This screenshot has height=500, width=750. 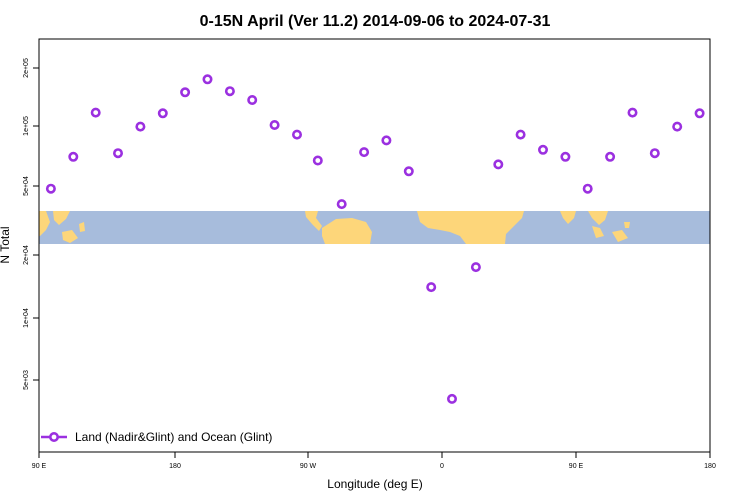 What do you see at coordinates (31, 224) in the screenshot?
I see `y-axis: 5e+03 1e+04 2e+04 5e+04 1e+05 2e+05` at bounding box center [31, 224].